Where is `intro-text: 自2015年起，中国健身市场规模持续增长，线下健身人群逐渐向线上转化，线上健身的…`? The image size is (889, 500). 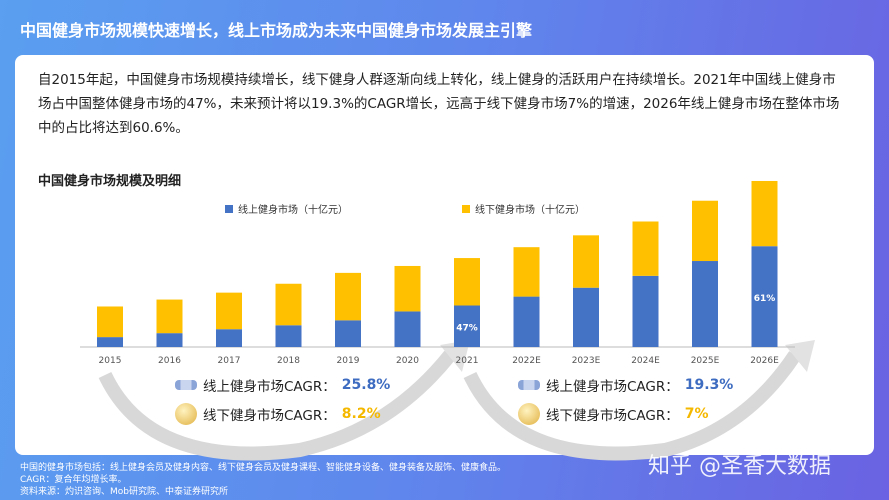
intro-text: 自2015年起，中国健身市场规模持续增长，线下健身人群逐渐向线上转化，线上健身的… is located at coordinates (439, 104).